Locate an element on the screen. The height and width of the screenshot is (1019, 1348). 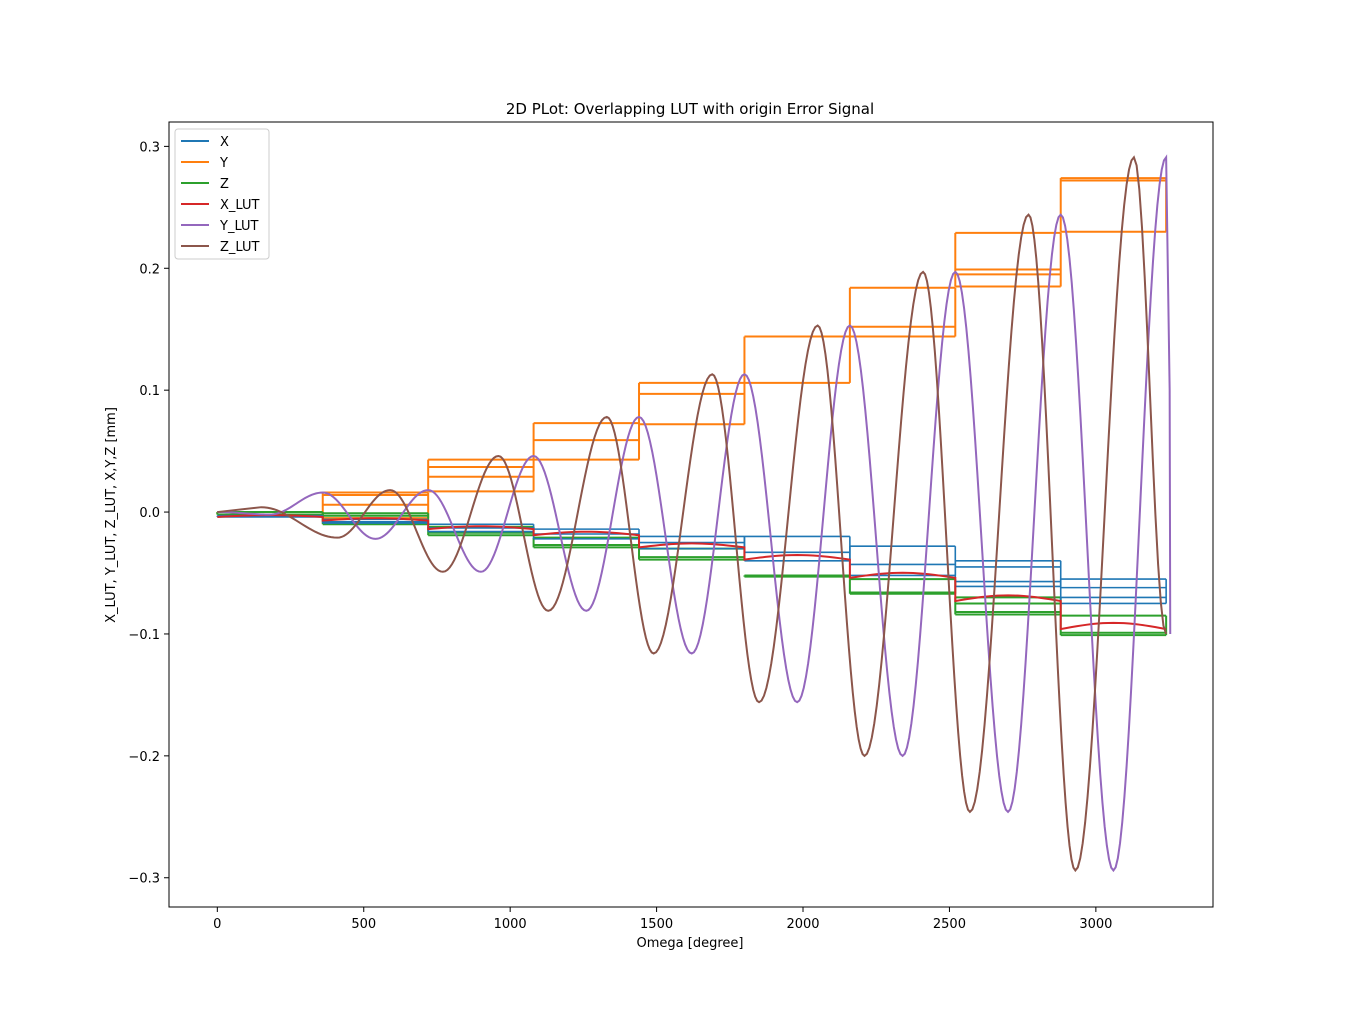
y-tick-label: −0.1 is located at coordinates (144, 635).